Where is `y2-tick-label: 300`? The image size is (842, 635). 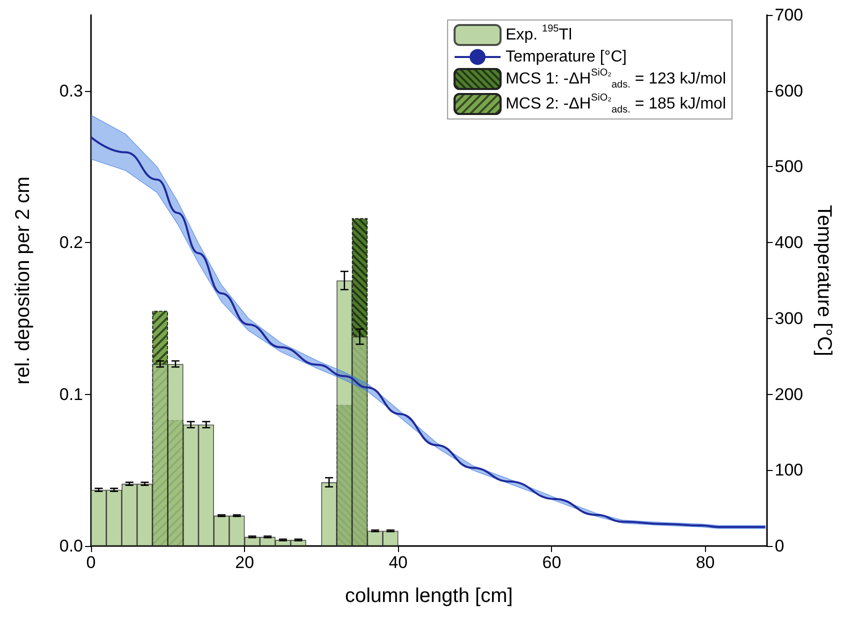 y2-tick-label: 300 is located at coordinates (789, 318).